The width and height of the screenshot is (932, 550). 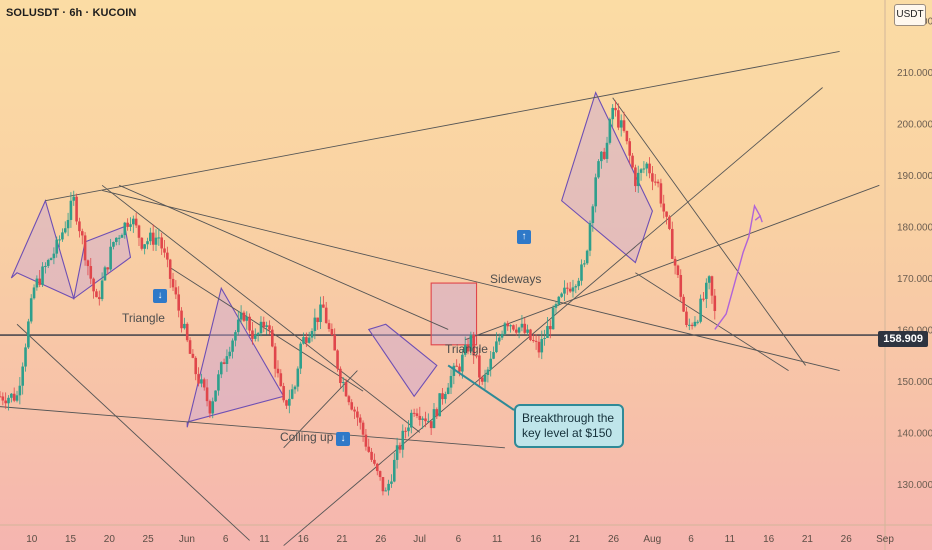 I want to click on falling-wedge-pattern, so click(x=606, y=177).